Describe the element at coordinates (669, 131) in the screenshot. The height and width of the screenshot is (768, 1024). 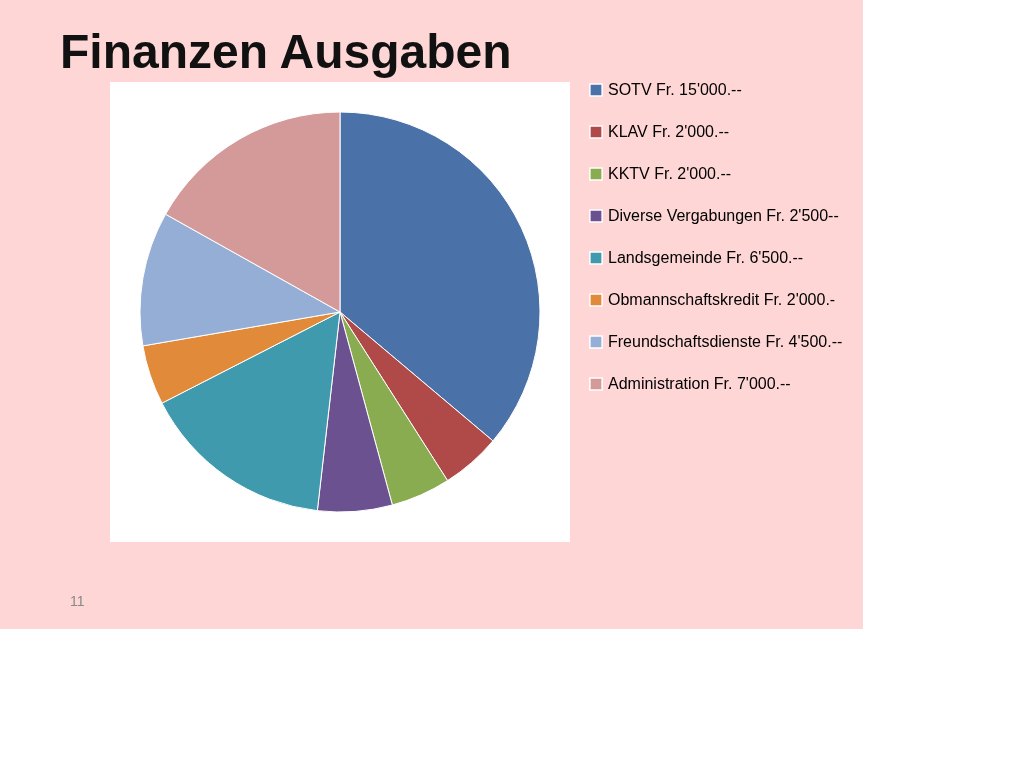
I see `legend-label: KLAV Fr. 2'000.--` at that location.